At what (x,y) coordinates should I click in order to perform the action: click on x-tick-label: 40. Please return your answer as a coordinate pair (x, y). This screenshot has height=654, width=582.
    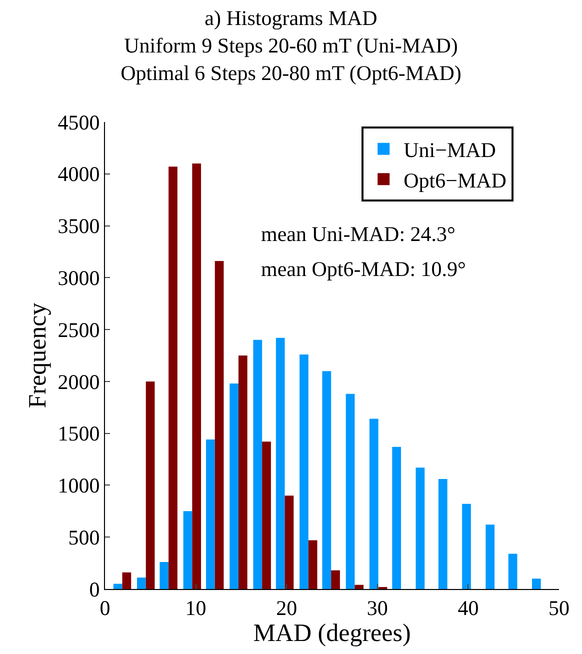
    Looking at the image, I should click on (468, 608).